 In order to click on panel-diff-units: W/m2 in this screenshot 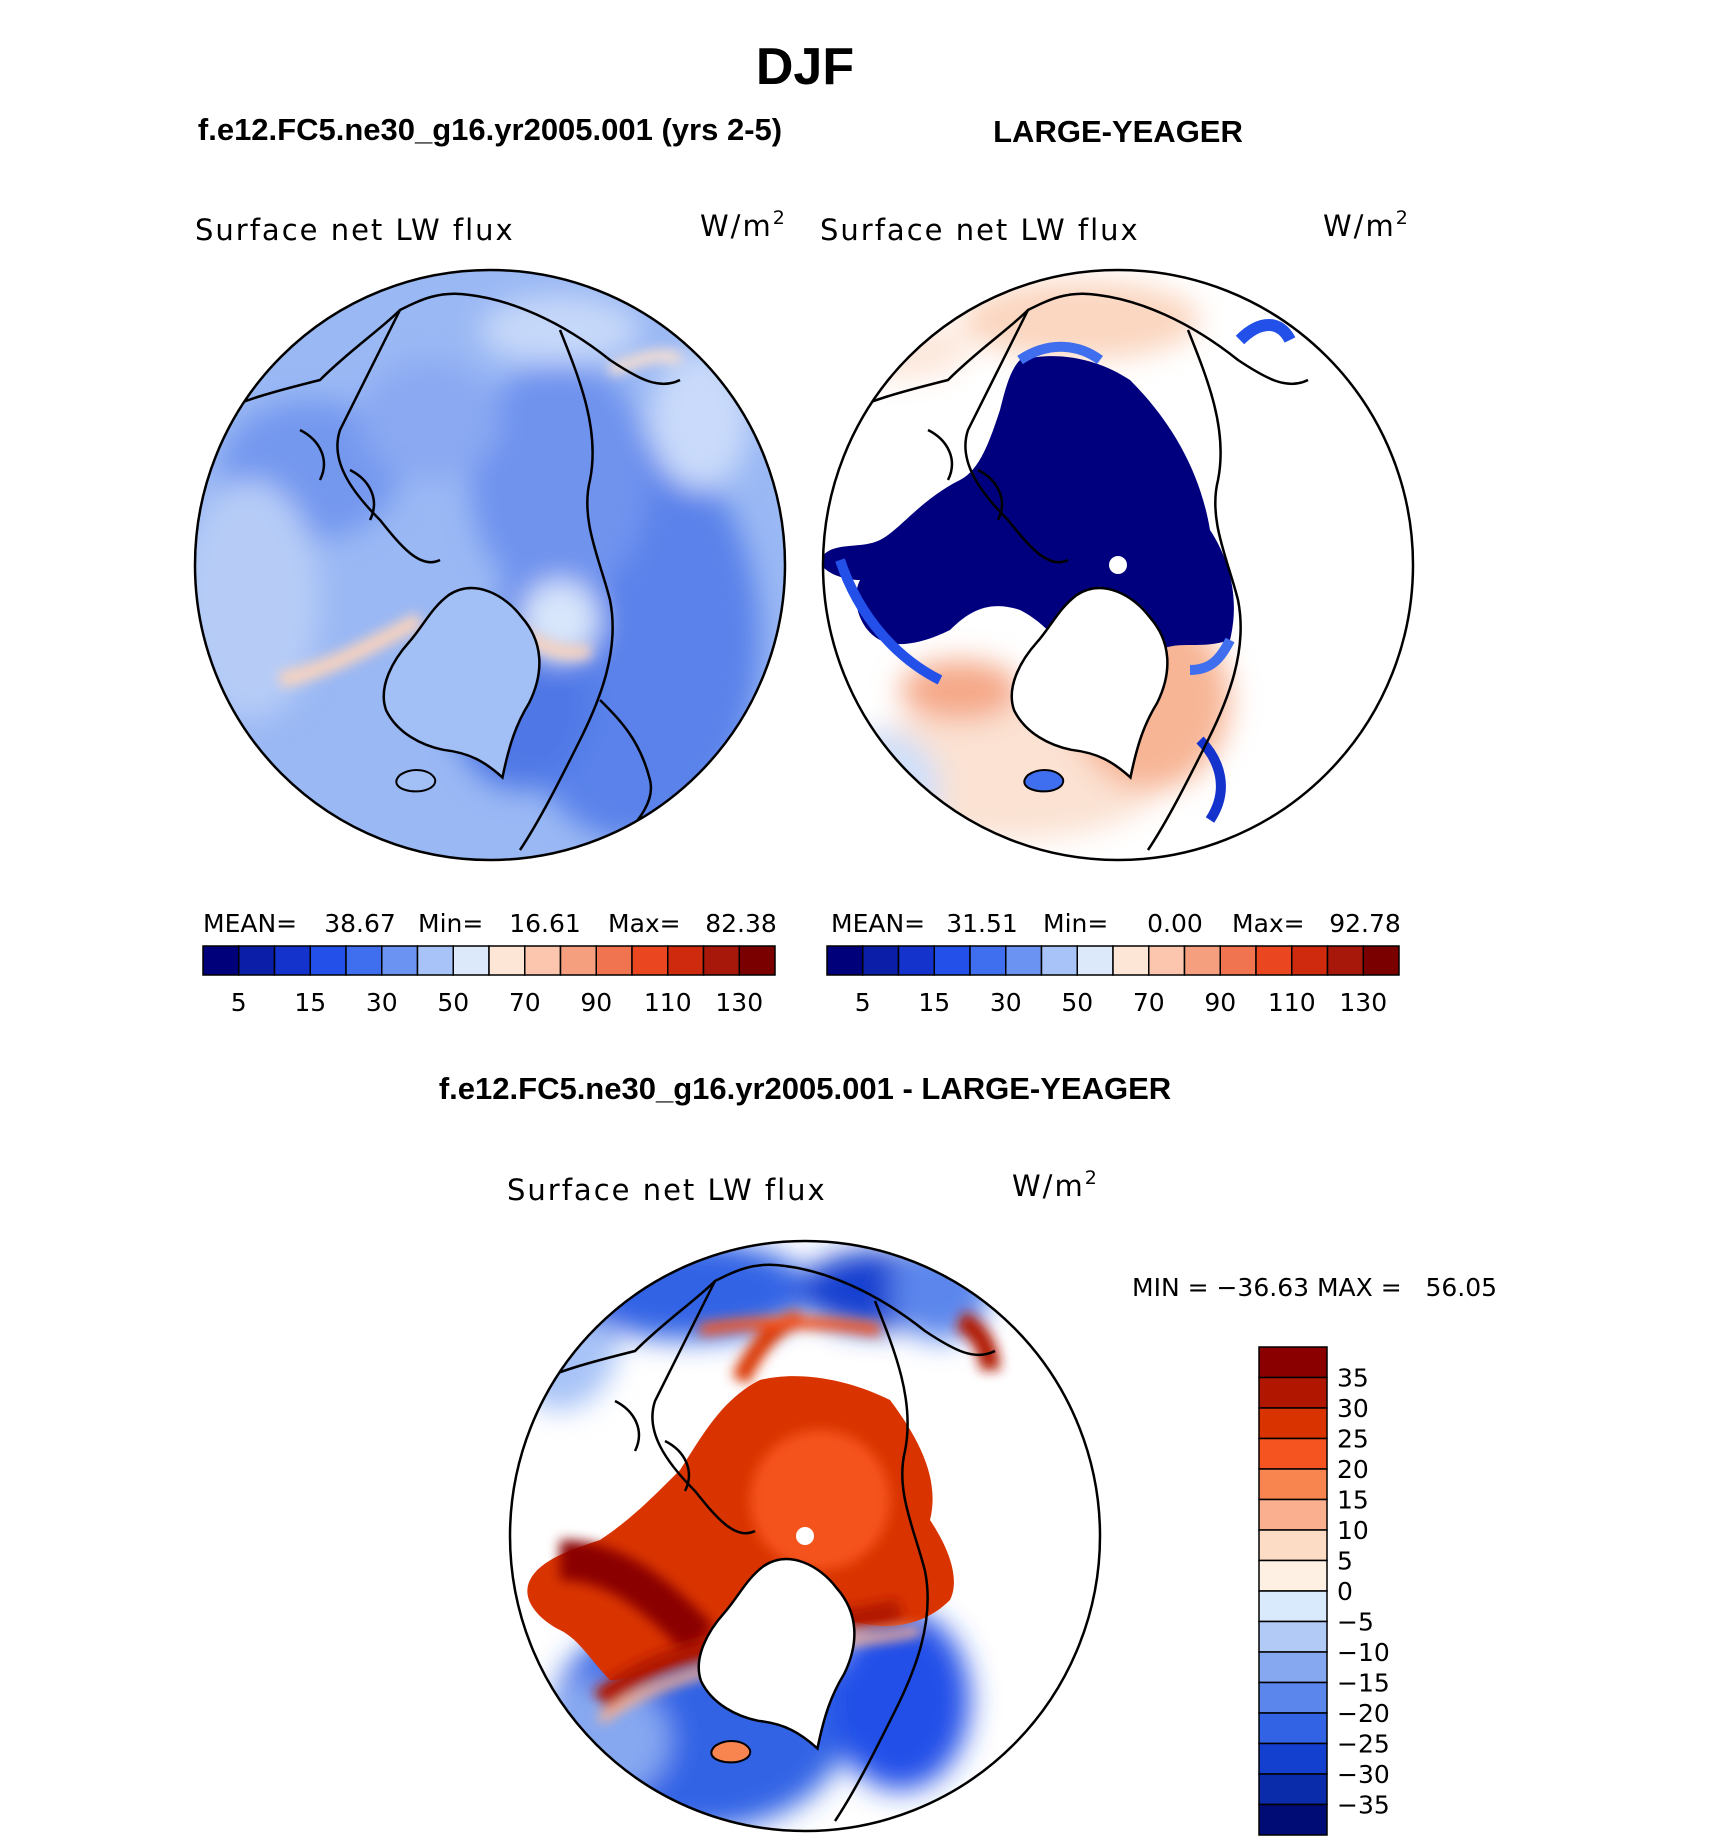, I will do `click(1055, 1185)`.